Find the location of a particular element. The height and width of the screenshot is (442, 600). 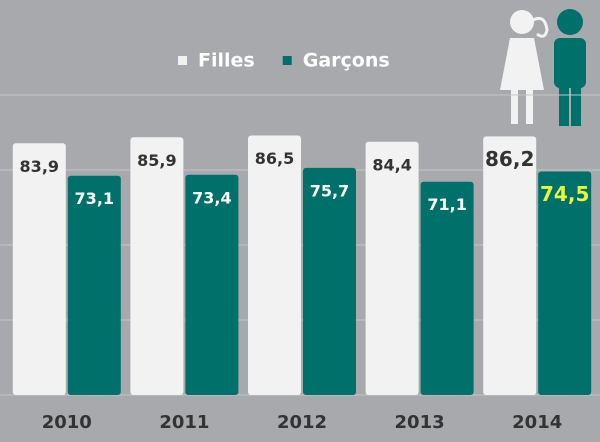

x-tick-label: 2014 is located at coordinates (537, 422).